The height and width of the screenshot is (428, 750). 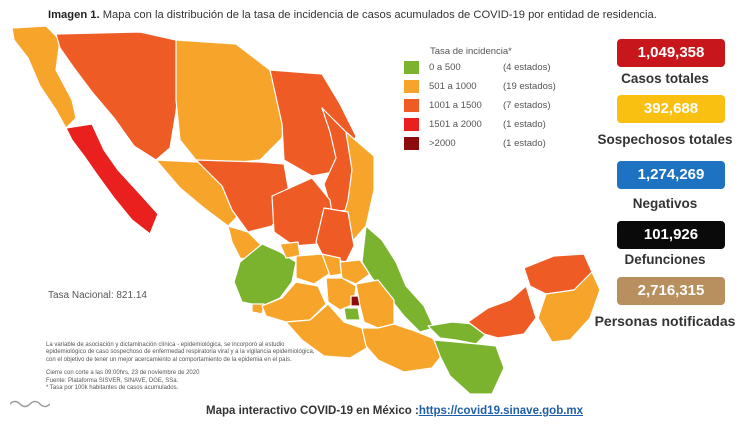 I want to click on legend-count: (4 estados), so click(x=527, y=67).